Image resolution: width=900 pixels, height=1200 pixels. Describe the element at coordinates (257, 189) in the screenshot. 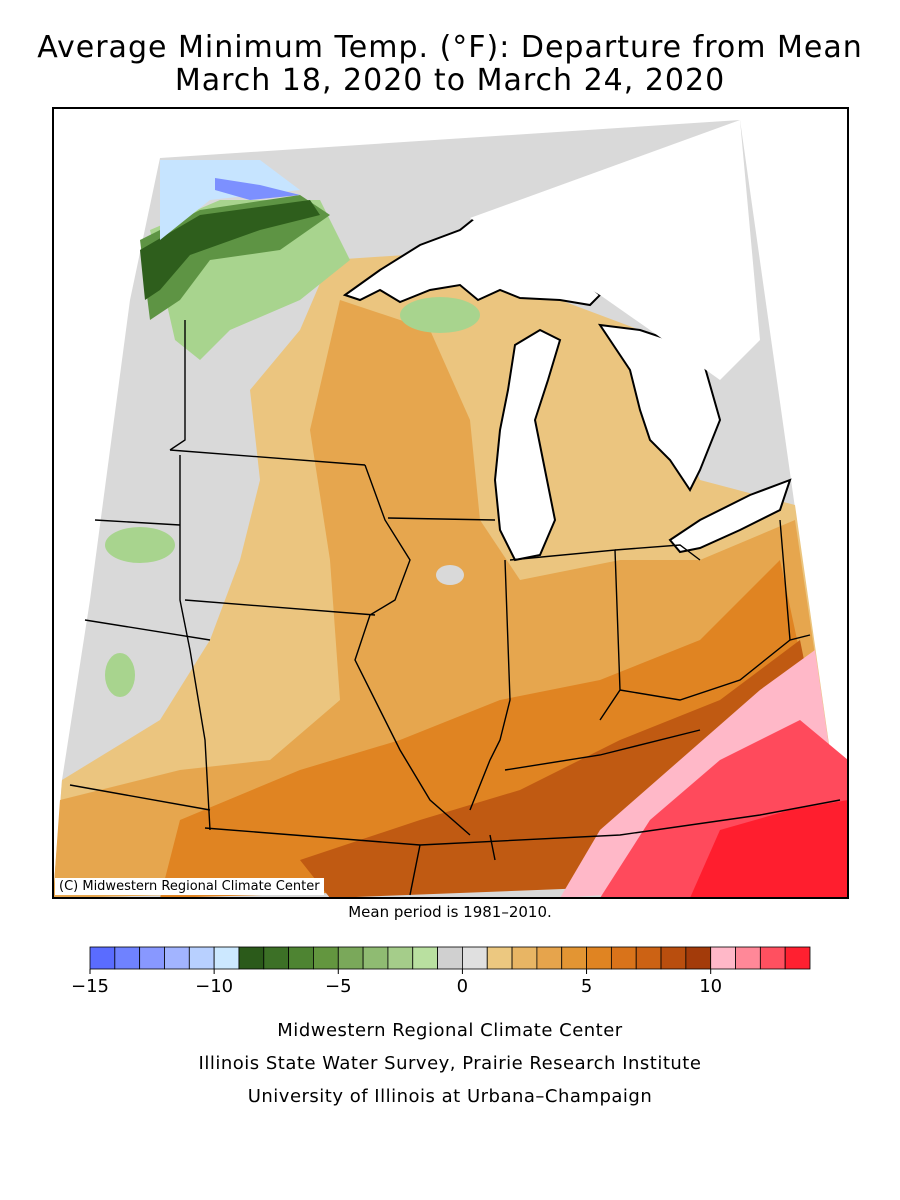

I see `anomaly-zone-blue` at that location.